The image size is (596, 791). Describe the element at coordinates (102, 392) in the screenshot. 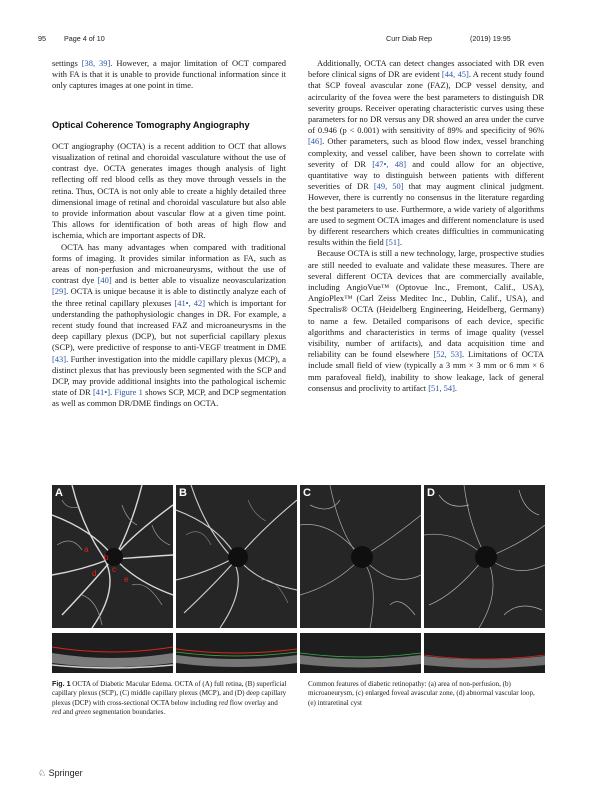

I see `reference-link: [41•]` at that location.